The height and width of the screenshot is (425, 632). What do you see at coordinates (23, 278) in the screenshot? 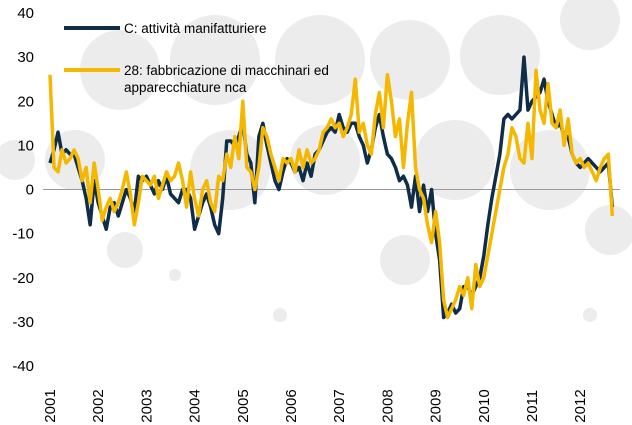
I see `y-tick-label: -20` at bounding box center [23, 278].